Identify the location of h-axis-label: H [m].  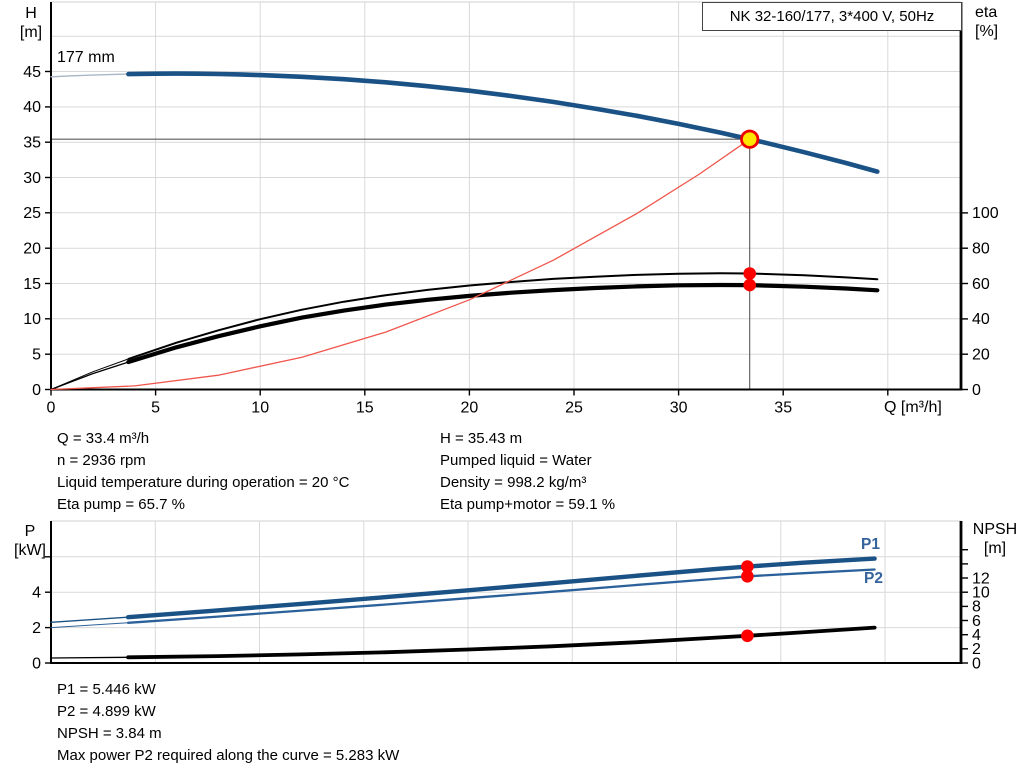
(31, 23).